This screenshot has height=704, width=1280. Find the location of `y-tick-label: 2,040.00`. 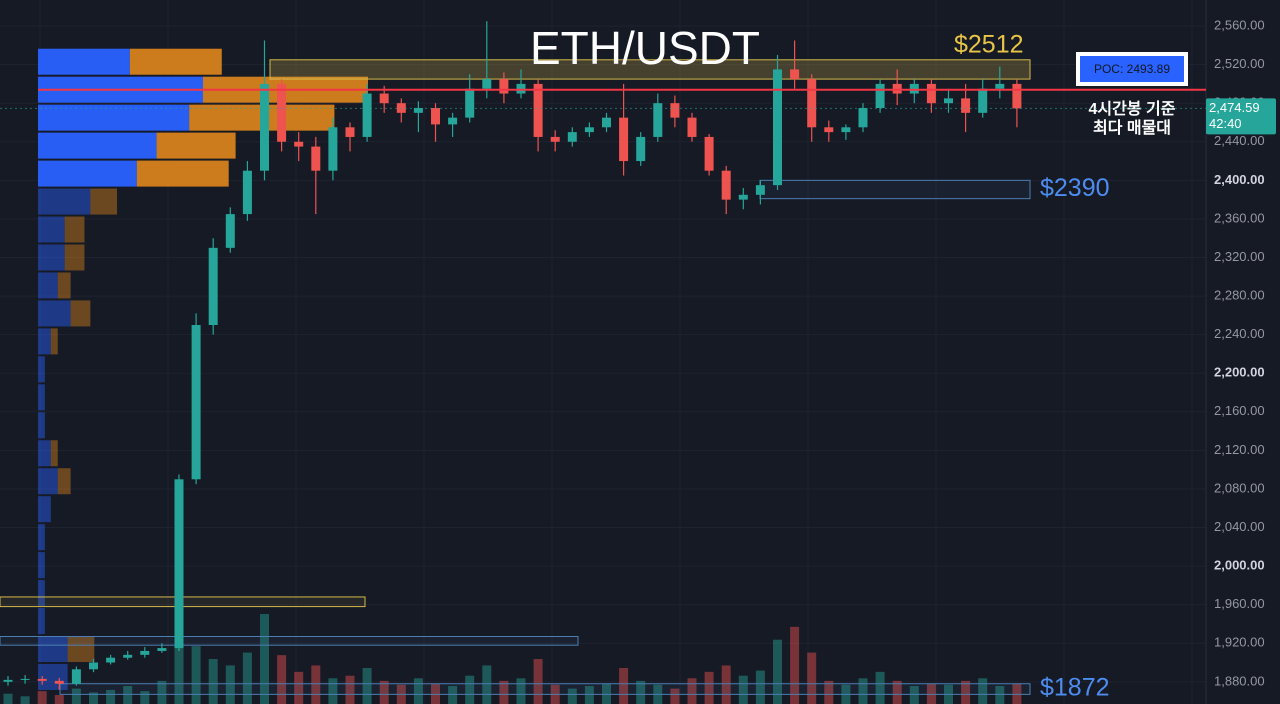

y-tick-label: 2,040.00 is located at coordinates (1239, 526).